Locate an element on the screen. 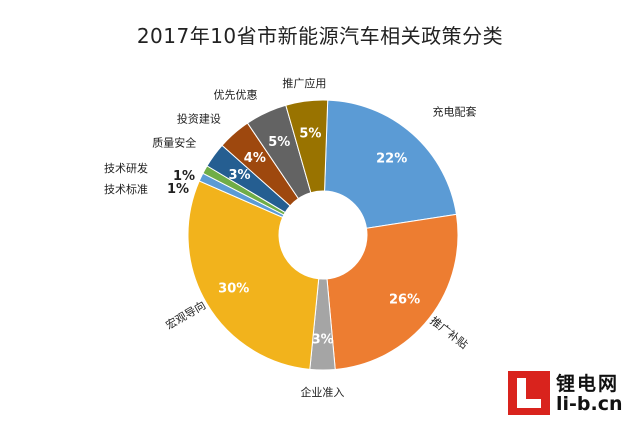 This screenshot has width=640, height=427. slice-category-label-3: 宏观导向 is located at coordinates (185, 315).